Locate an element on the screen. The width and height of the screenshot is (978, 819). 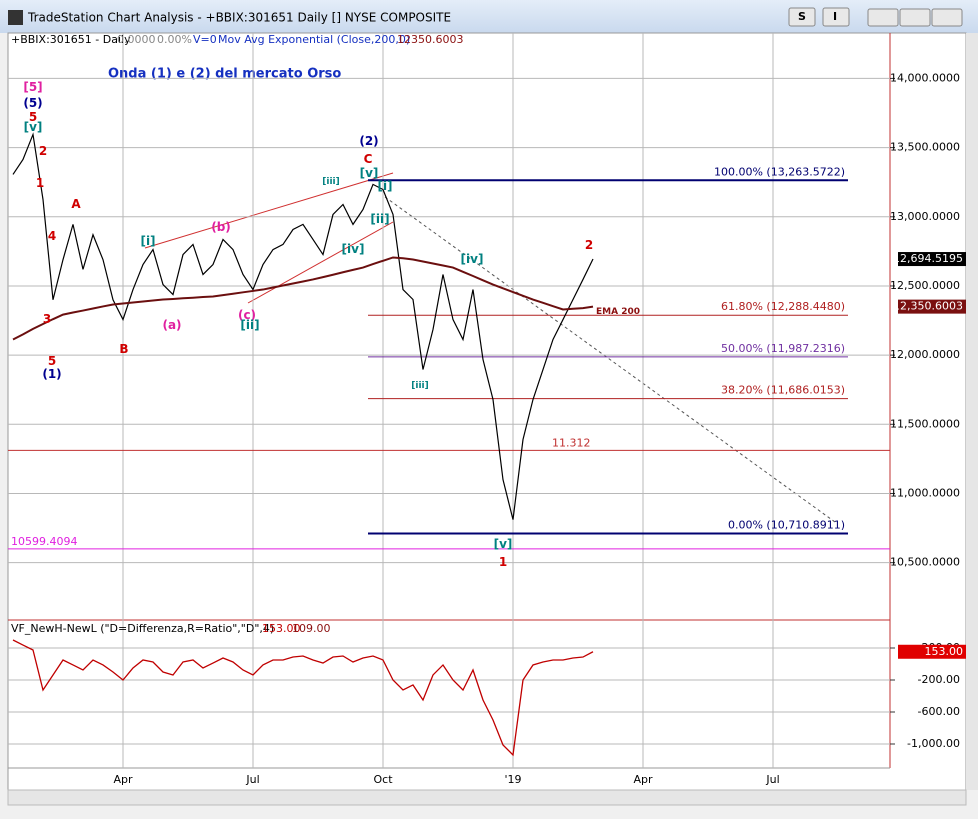
wave-label: (1) is located at coordinates (51, 374).